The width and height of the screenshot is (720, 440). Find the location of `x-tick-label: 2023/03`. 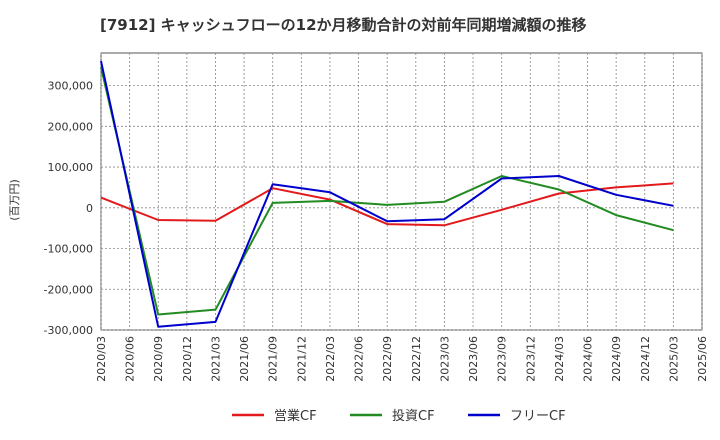

x-tick-label: 2023/03 is located at coordinates (444, 359).